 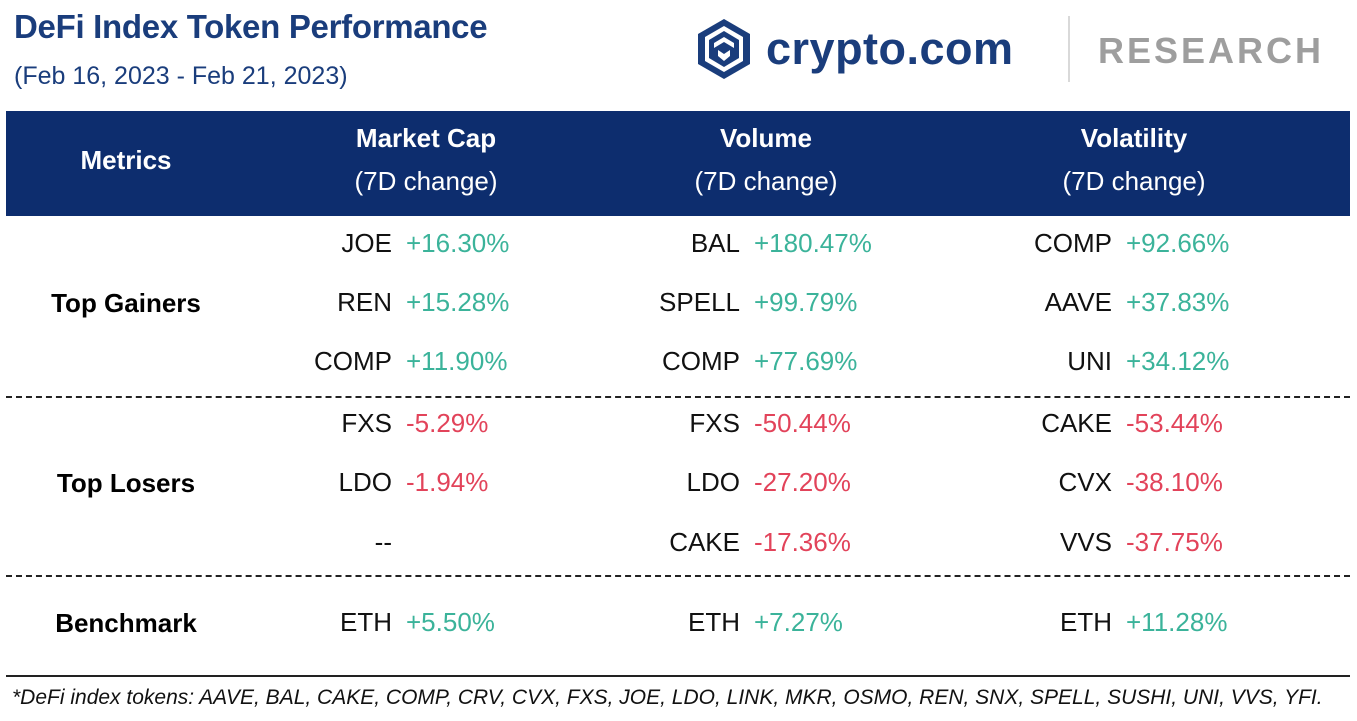 What do you see at coordinates (1174, 542) in the screenshot?
I see `change-value: -37.75%` at bounding box center [1174, 542].